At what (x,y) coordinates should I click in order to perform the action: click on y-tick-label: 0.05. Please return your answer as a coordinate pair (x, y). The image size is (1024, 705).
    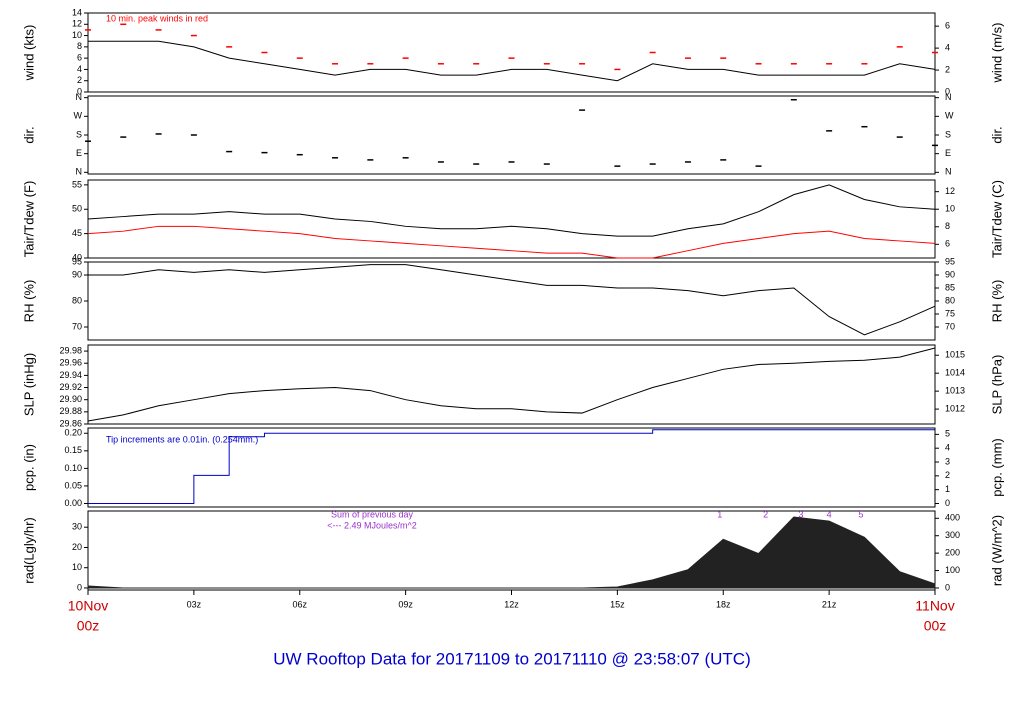
    Looking at the image, I should click on (73, 485).